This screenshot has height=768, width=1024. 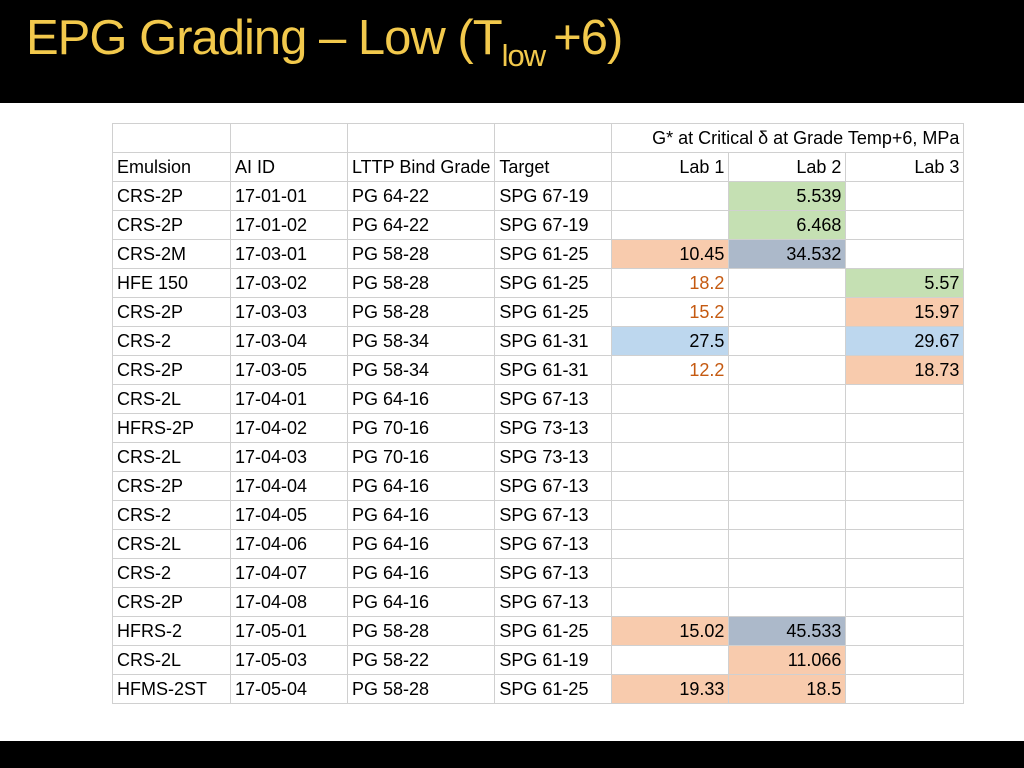 What do you see at coordinates (787, 167) in the screenshot?
I see `header-lab-2: Lab 2` at bounding box center [787, 167].